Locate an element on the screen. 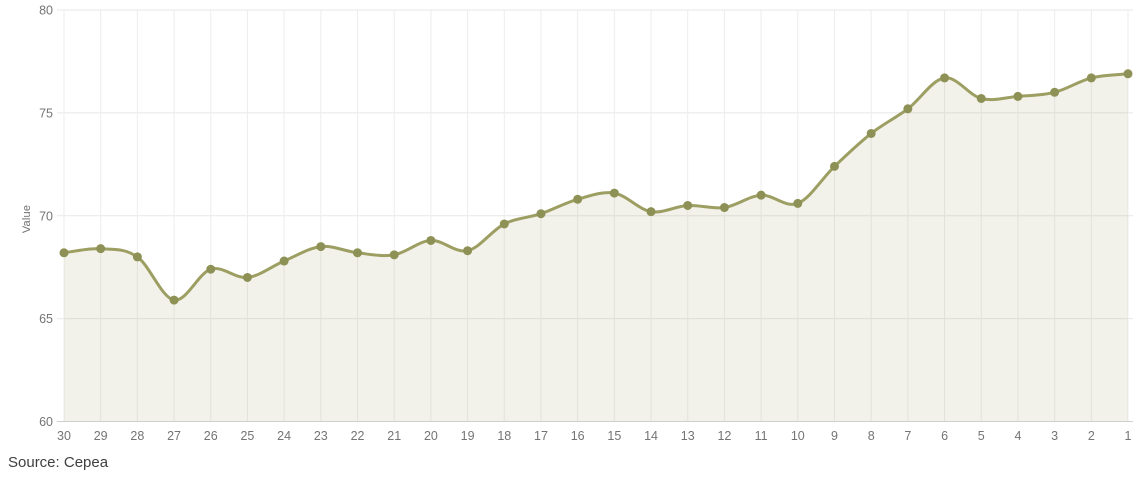 Image resolution: width=1139 pixels, height=477 pixels. x-tick-label: 13 is located at coordinates (688, 436).